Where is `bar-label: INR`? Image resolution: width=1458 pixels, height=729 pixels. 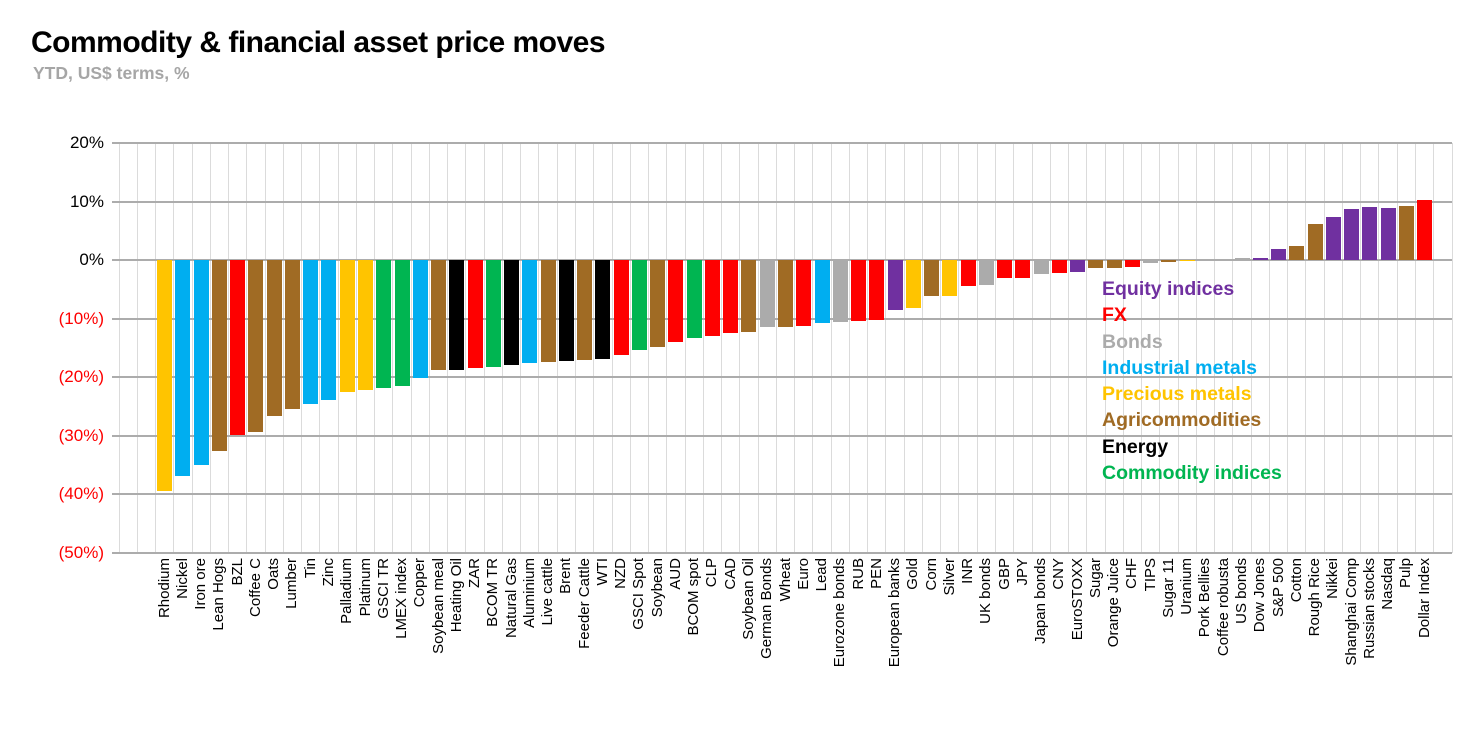
bar-label: INR is located at coordinates (968, 571).